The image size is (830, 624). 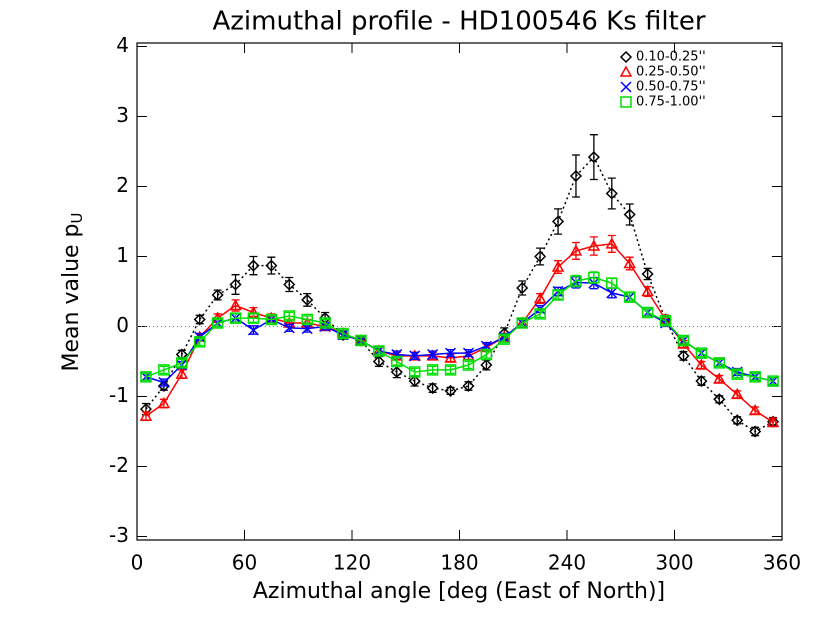 What do you see at coordinates (122, 185) in the screenshot?
I see `y-tick-label: 2` at bounding box center [122, 185].